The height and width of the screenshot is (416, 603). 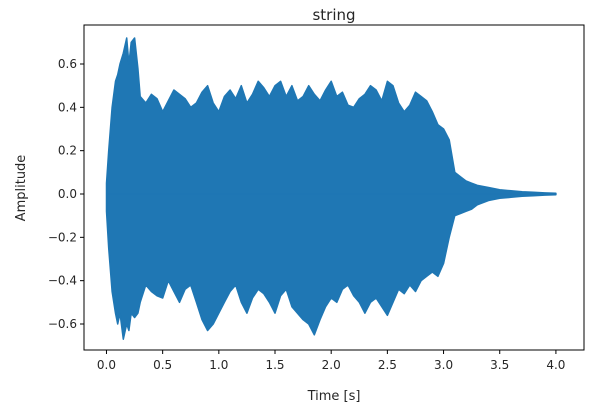 What do you see at coordinates (62, 324) in the screenshot?
I see `y-tick-label: −0.6` at bounding box center [62, 324].